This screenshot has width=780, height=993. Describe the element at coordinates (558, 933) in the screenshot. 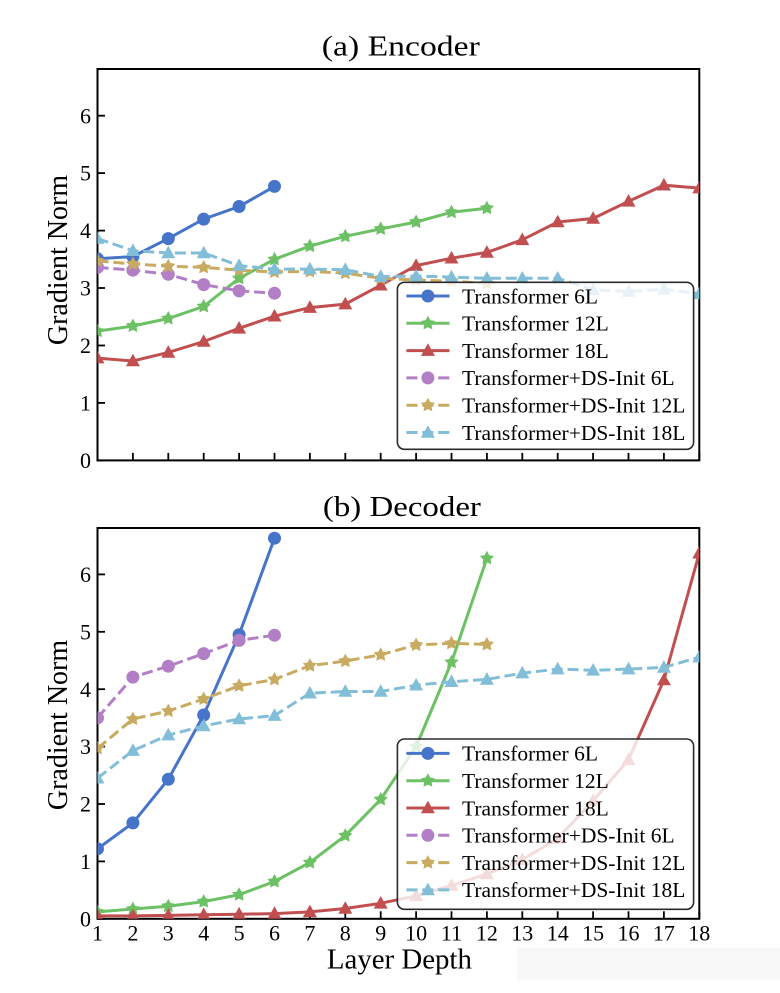

I see `svg-text: 14` at that location.